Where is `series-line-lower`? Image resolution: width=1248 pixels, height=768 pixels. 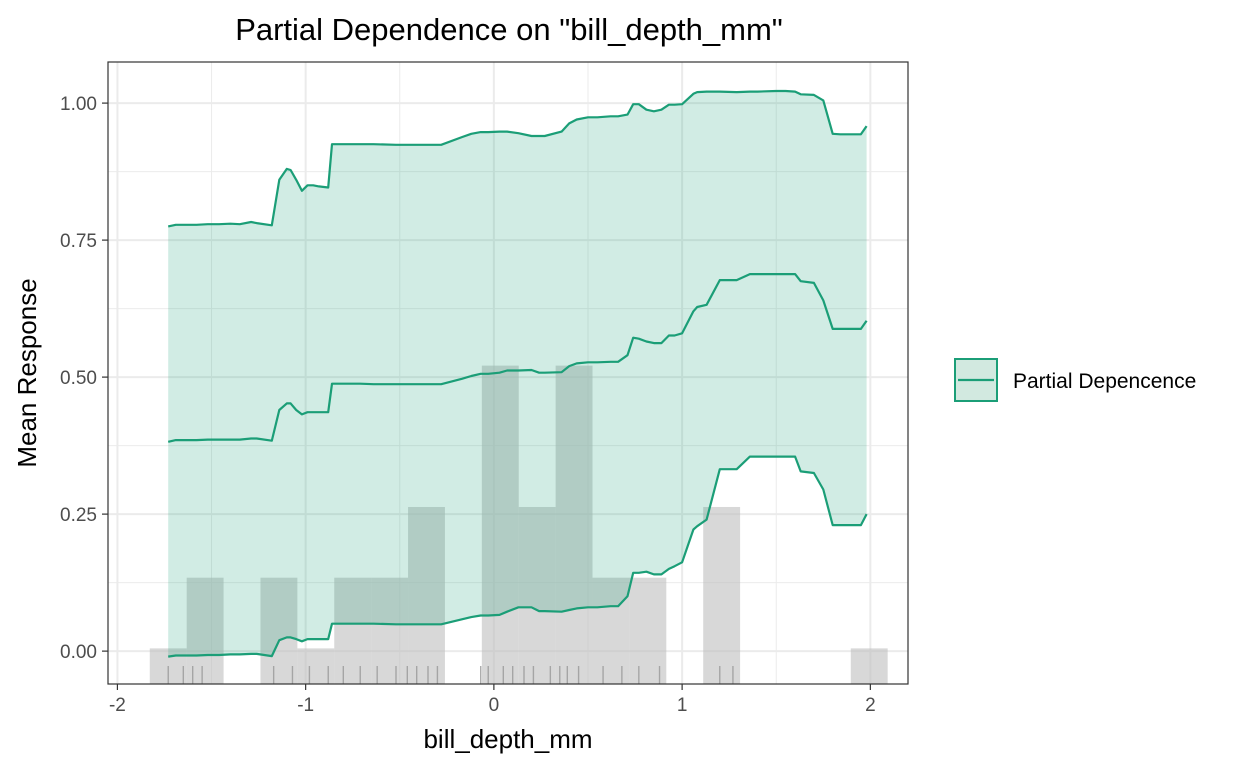 series-line-lower is located at coordinates (518, 556).